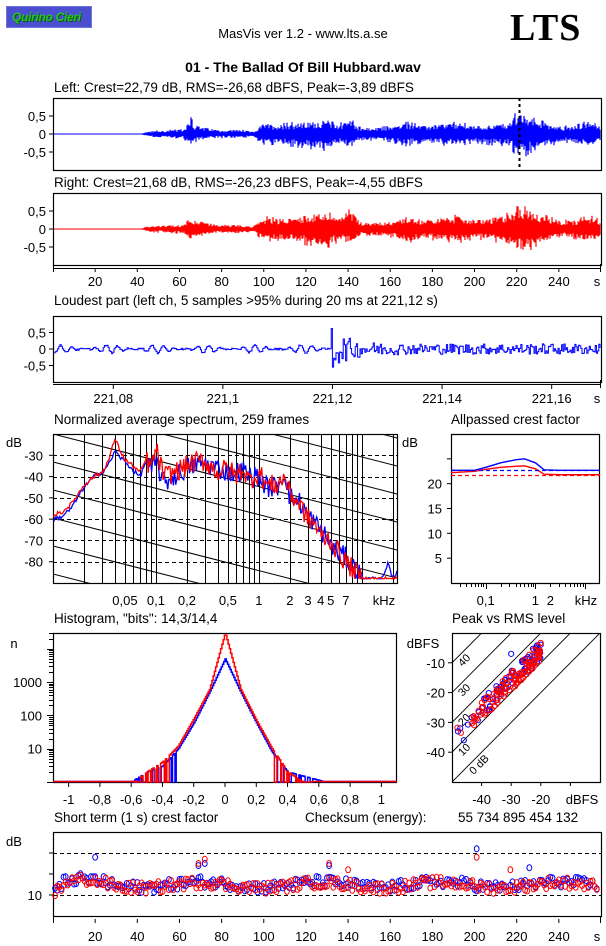  I want to click on allpassed-ytick-label: 15, so click(435, 509).